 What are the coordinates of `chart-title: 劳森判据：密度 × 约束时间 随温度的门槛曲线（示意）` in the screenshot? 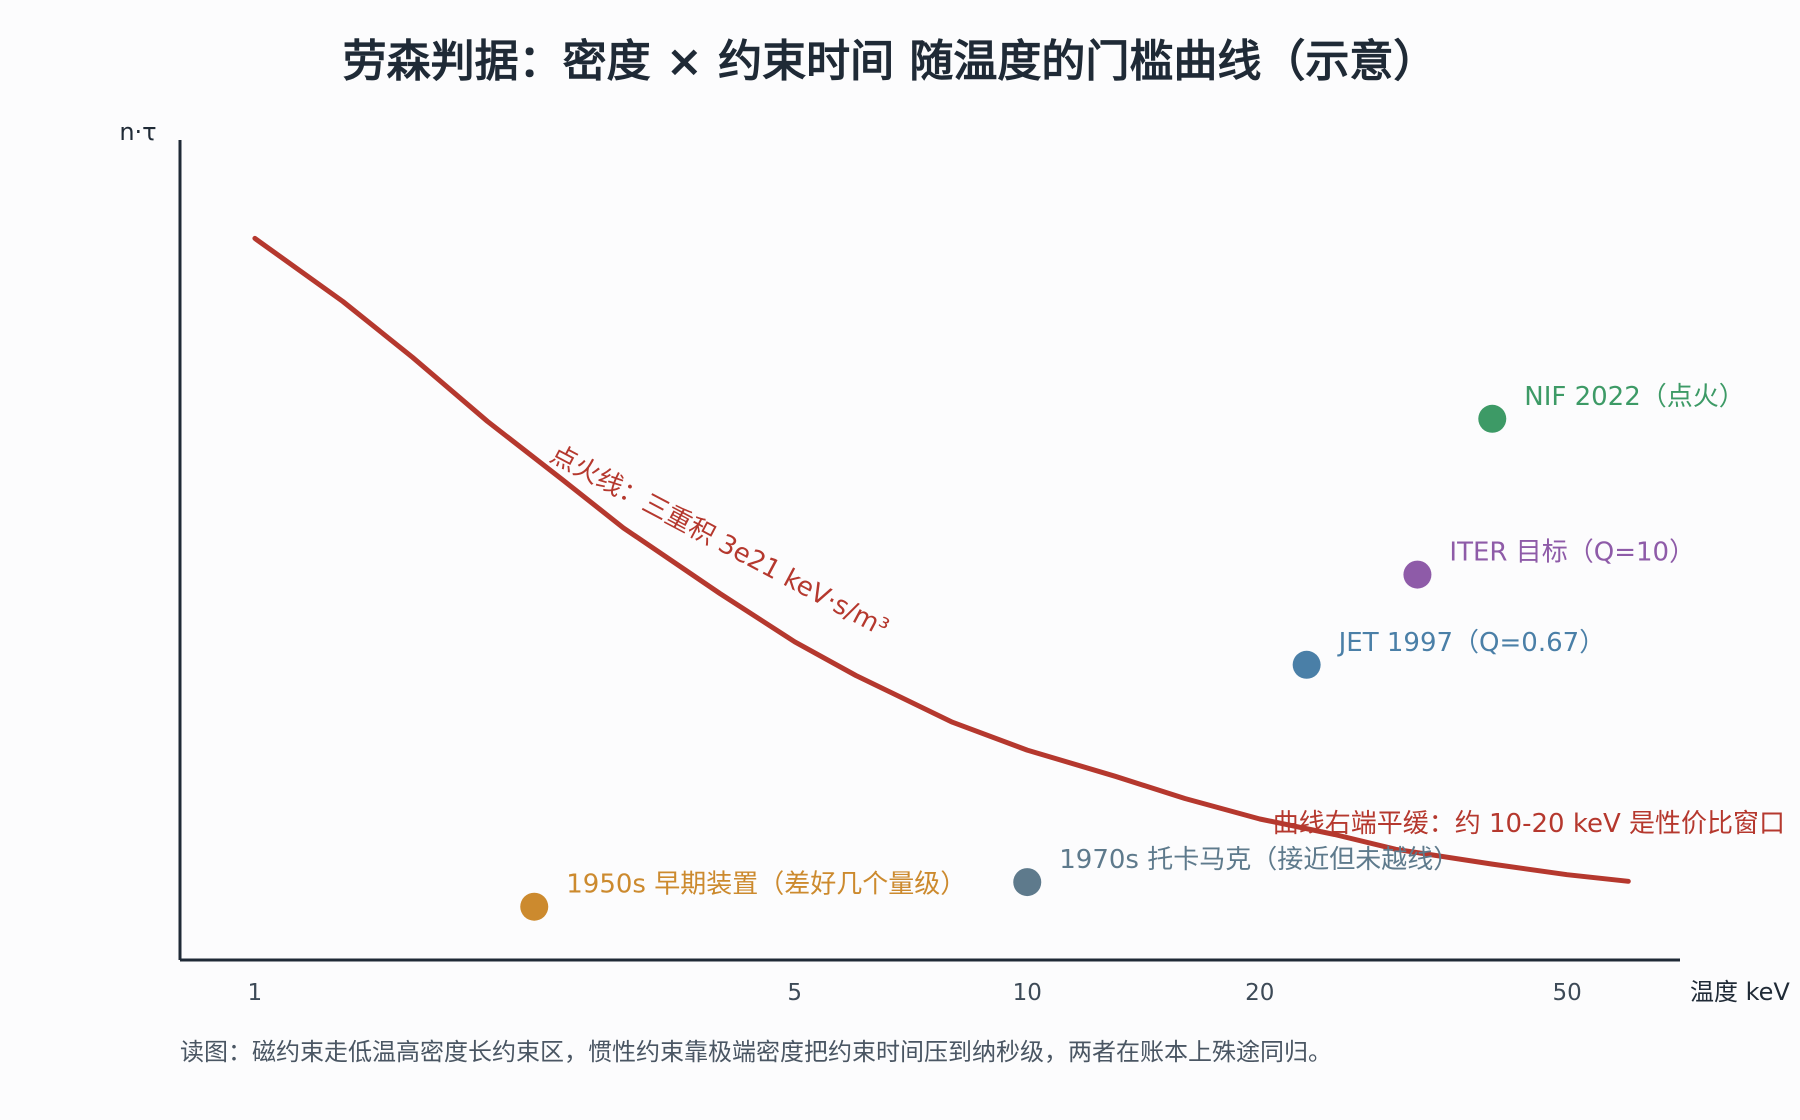 It's located at (890, 61).